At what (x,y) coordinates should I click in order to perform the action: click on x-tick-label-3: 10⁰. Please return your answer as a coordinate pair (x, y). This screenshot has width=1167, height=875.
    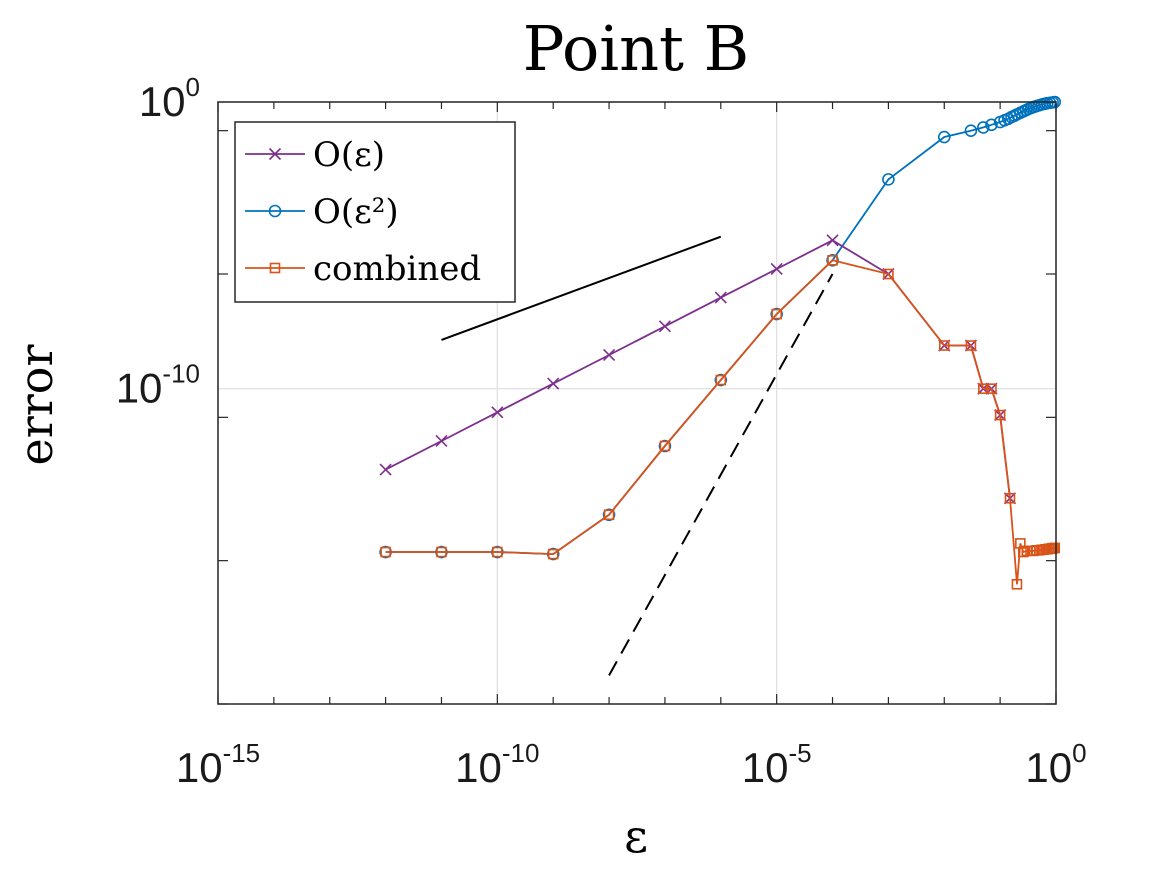
    Looking at the image, I should click on (1055, 764).